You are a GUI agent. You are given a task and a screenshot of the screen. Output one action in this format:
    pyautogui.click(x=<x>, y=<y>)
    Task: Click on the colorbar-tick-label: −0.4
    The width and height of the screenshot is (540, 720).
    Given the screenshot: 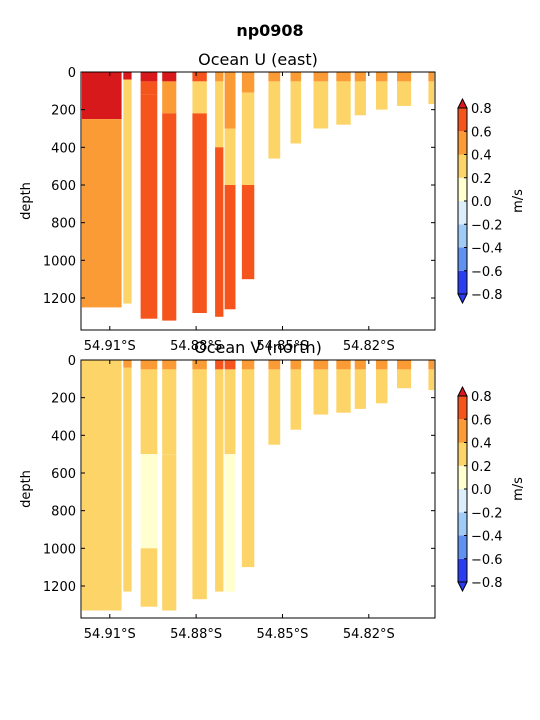 What is the action you would take?
    pyautogui.click(x=487, y=249)
    